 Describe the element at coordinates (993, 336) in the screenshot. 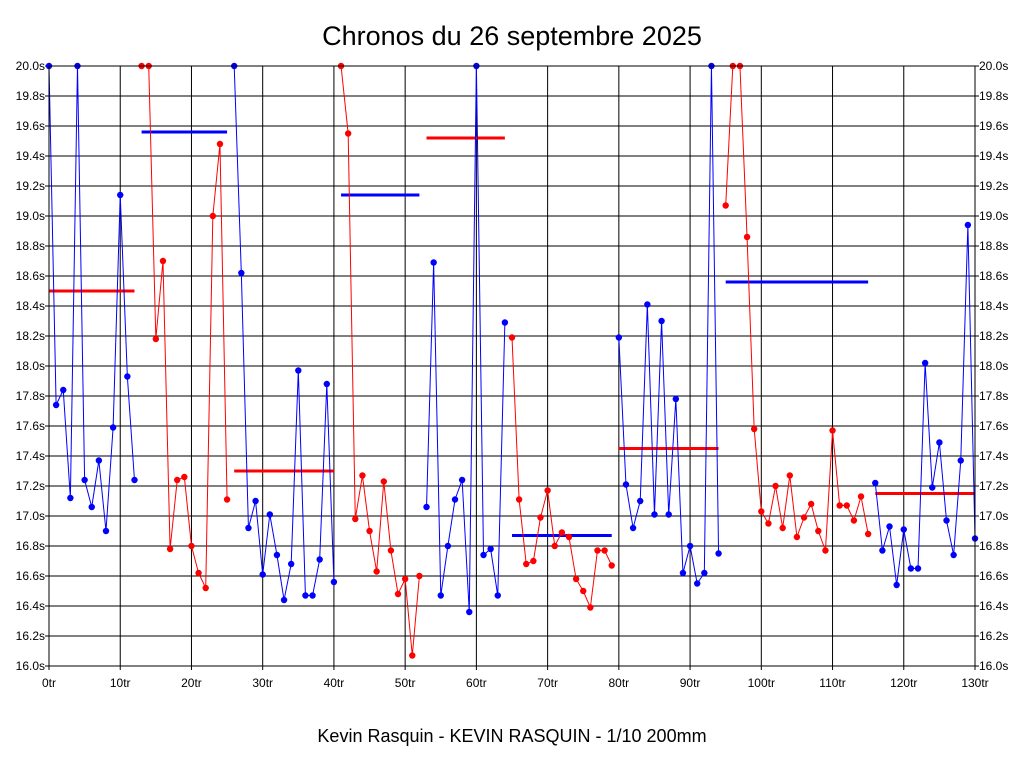

I see `y-tick-label-right: 18.2s` at that location.